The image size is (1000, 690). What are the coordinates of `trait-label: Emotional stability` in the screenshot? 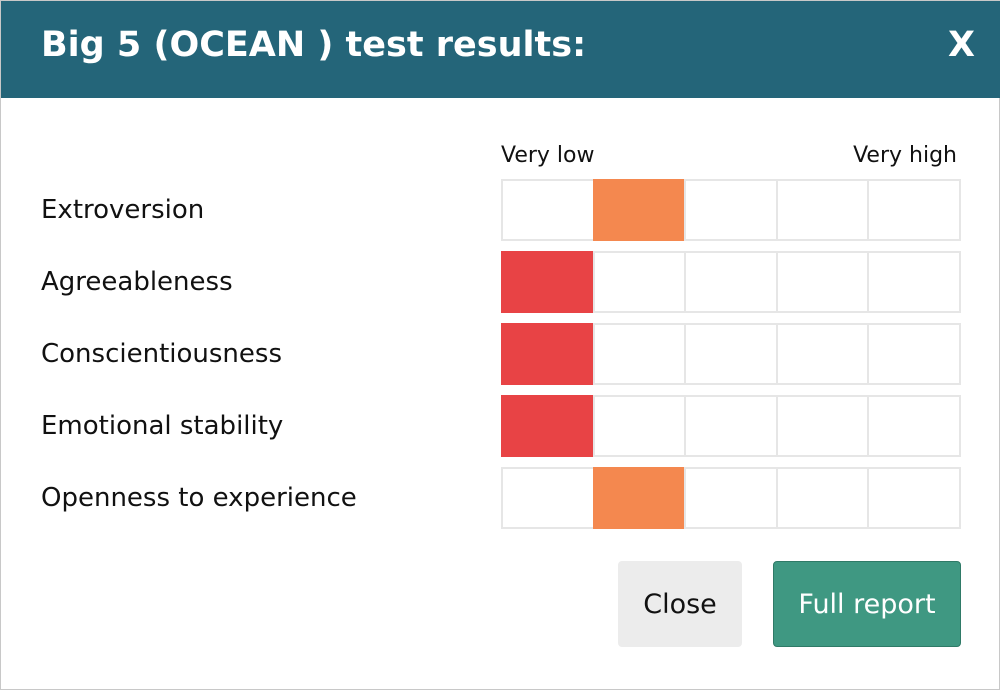 It's located at (162, 426).